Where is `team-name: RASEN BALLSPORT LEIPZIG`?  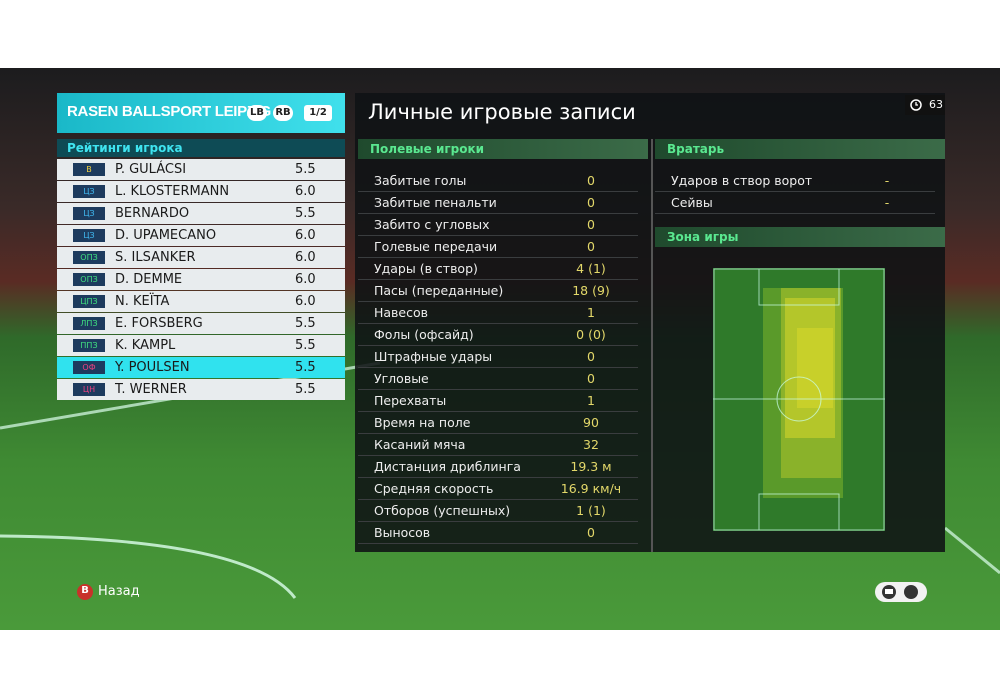 team-name: RASEN BALLSPORT LEIPZIG is located at coordinates (169, 111).